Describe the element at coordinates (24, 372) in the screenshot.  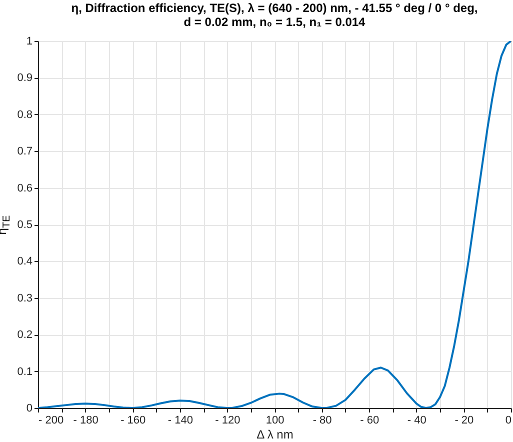
I see `y-tick-label: 0.1` at that location.